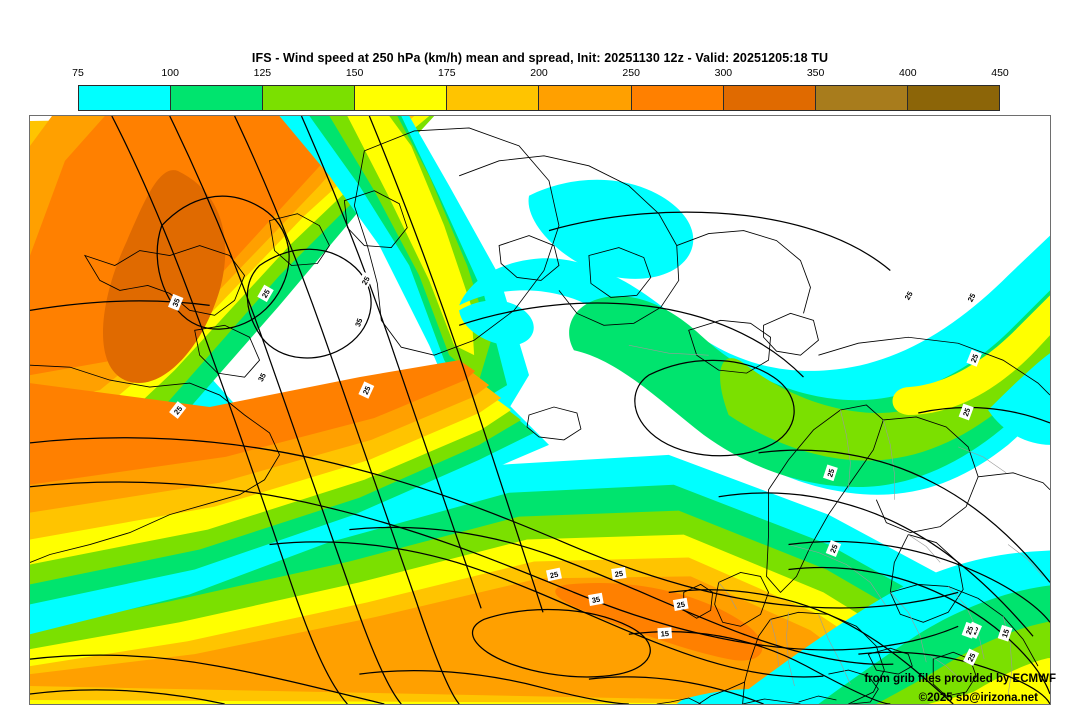 This screenshot has width=1080, height=718. I want to click on fill-band-250-atl, so click(659, 621).